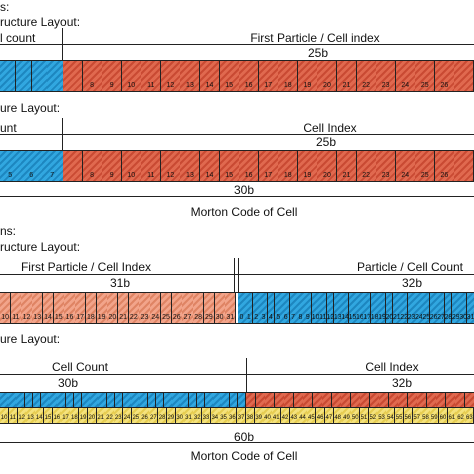 The image size is (474, 474). I want to click on bit-cell: 37, so click(242, 415).